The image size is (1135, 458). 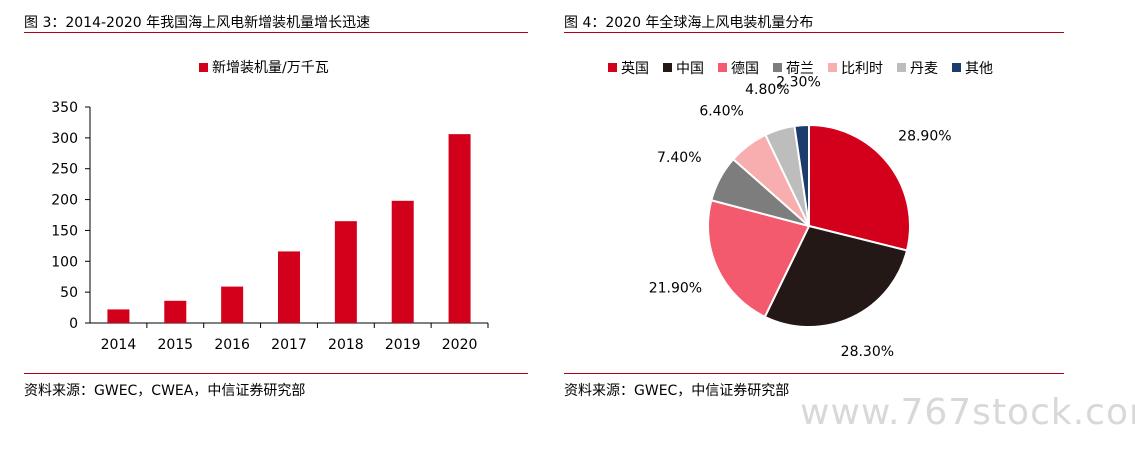 What do you see at coordinates (721, 111) in the screenshot?
I see `pie-value-label: 6.40%` at bounding box center [721, 111].